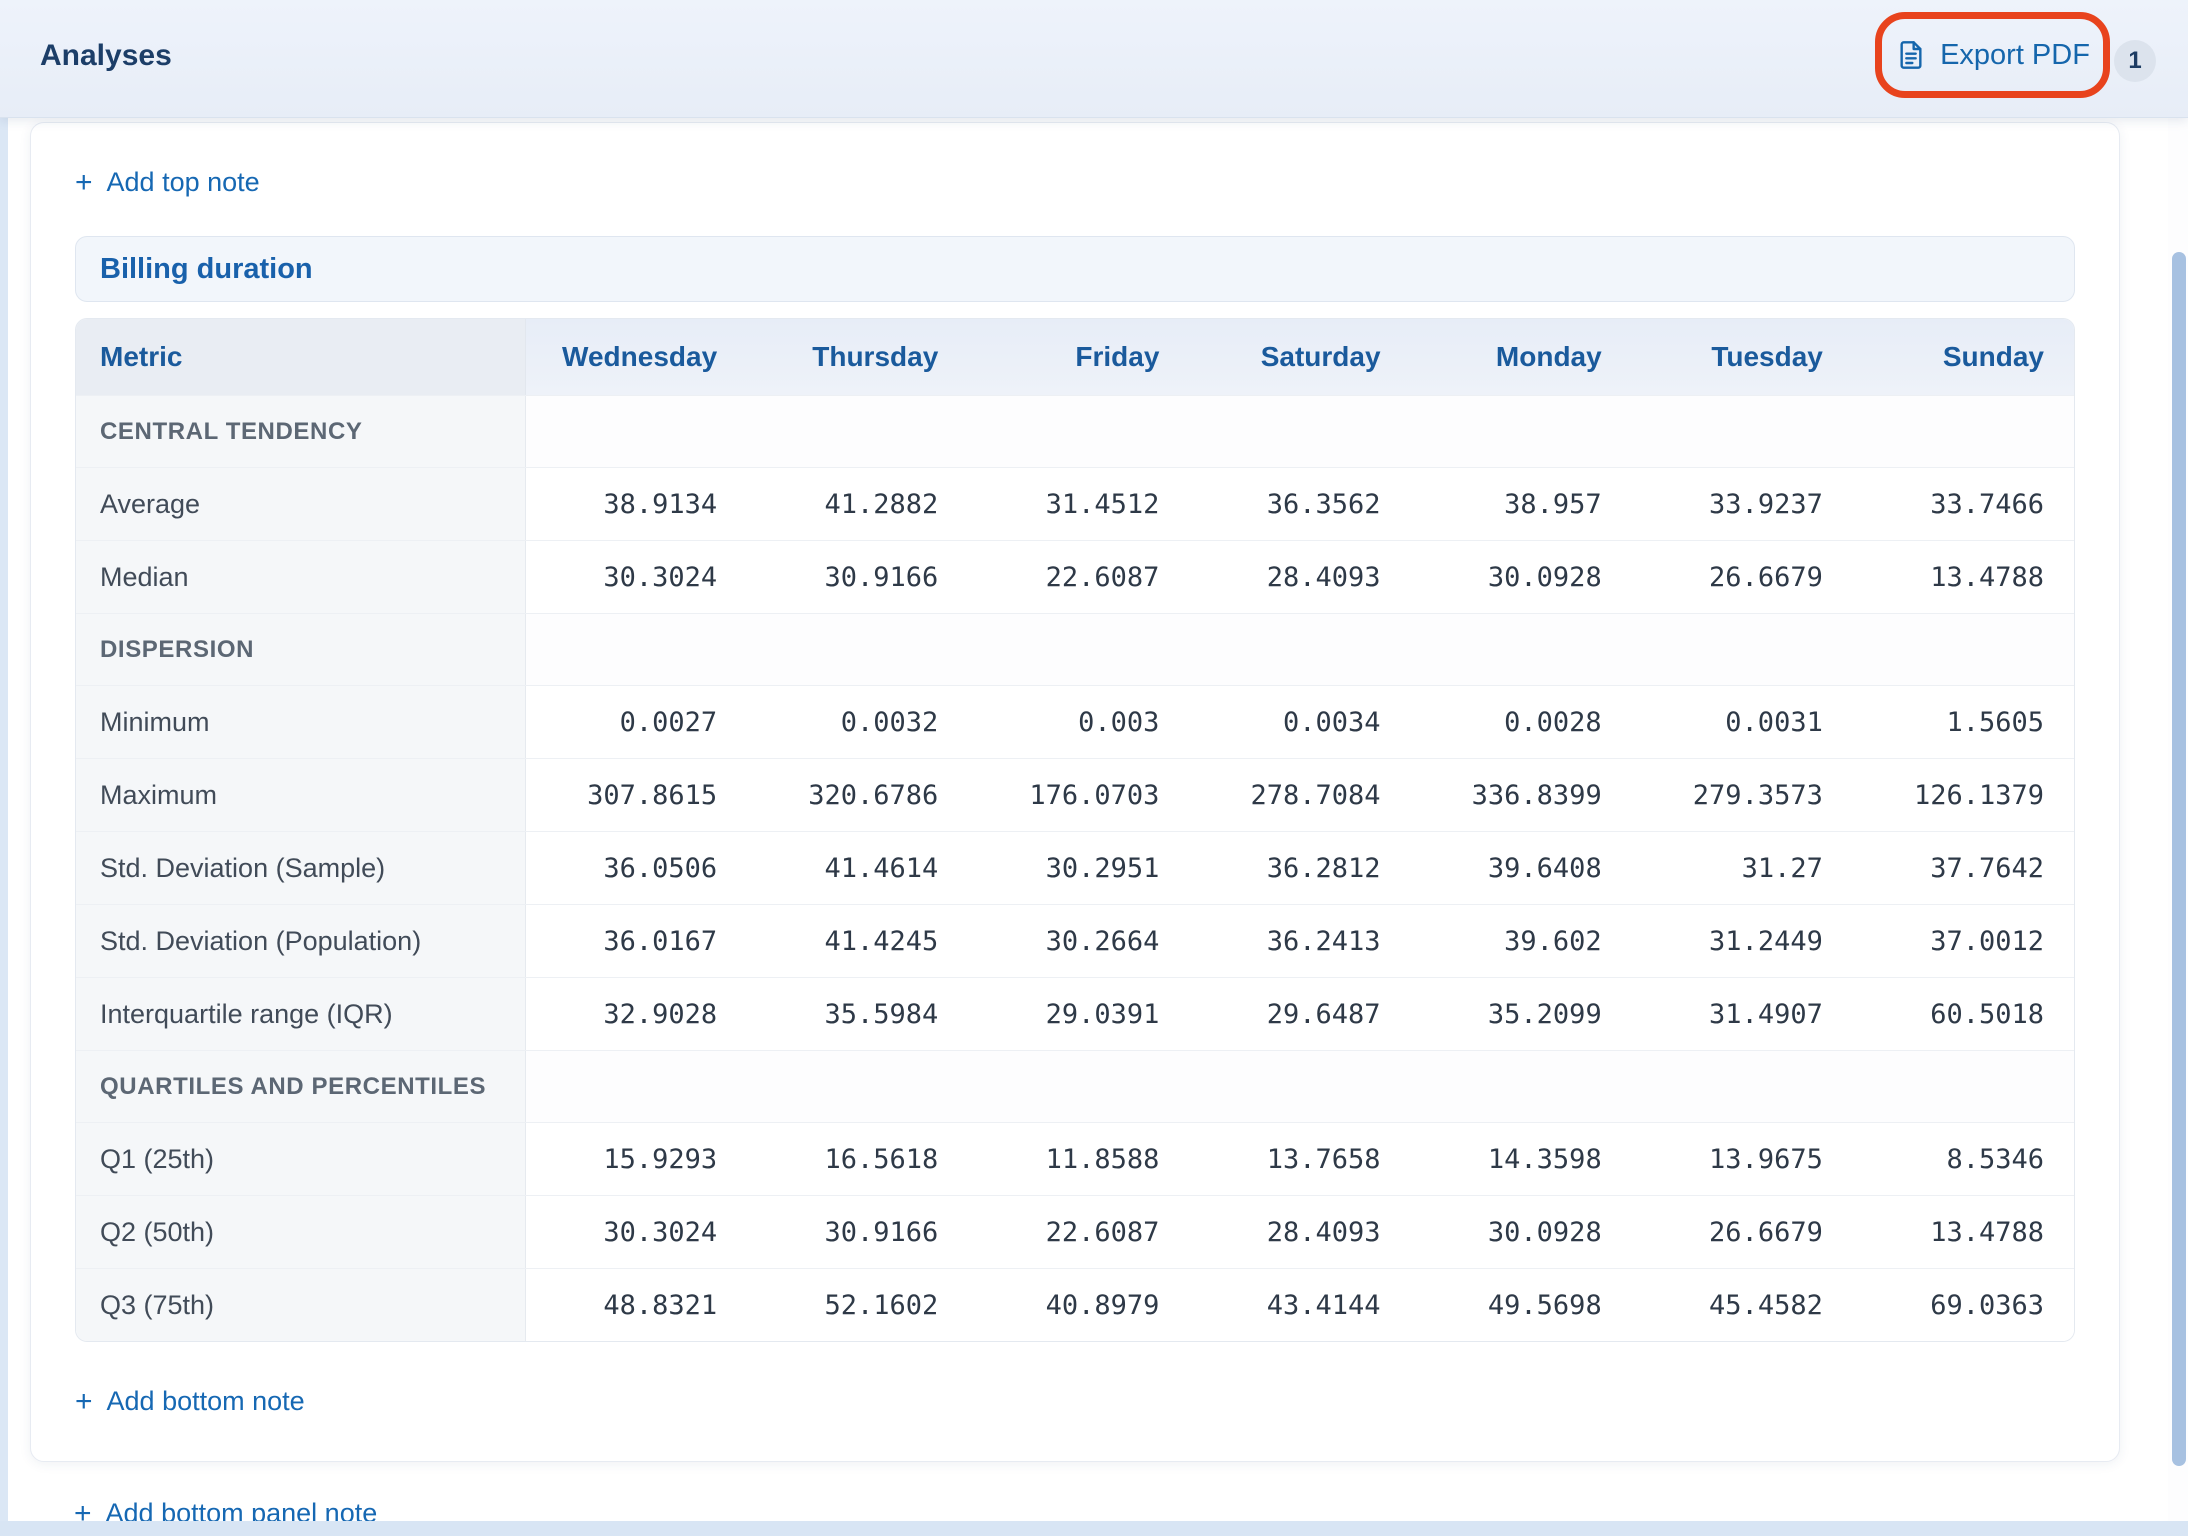 This screenshot has height=1536, width=2188. What do you see at coordinates (1300, 1159) in the screenshot?
I see `value-cell: 13.7658` at bounding box center [1300, 1159].